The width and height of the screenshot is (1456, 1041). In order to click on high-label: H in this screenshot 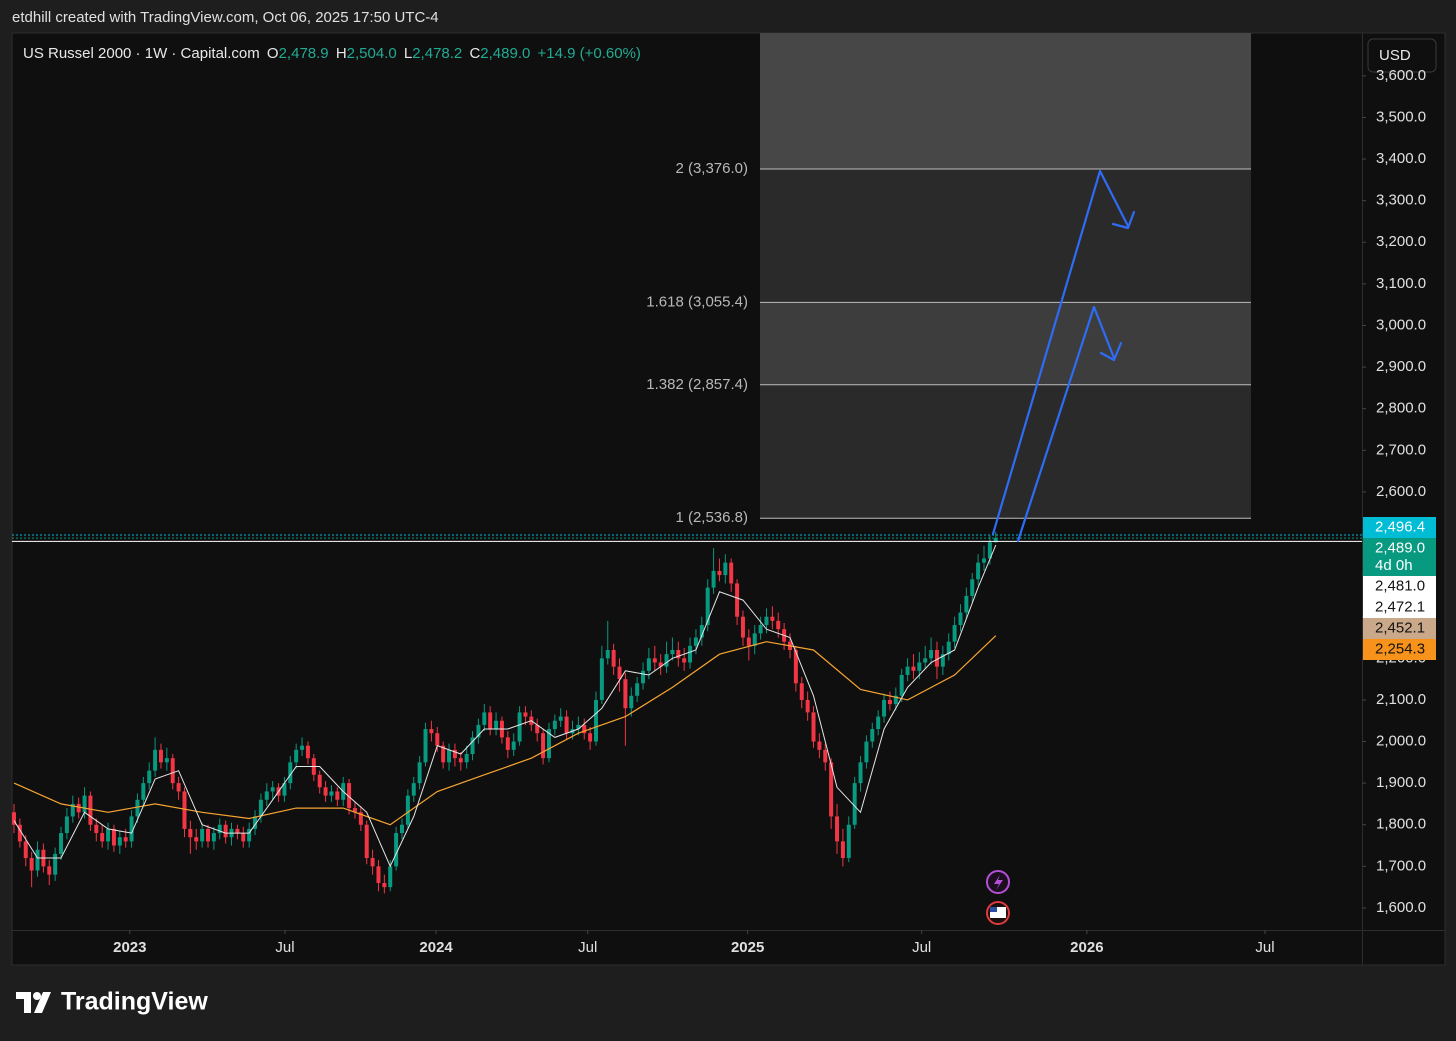, I will do `click(341, 53)`.